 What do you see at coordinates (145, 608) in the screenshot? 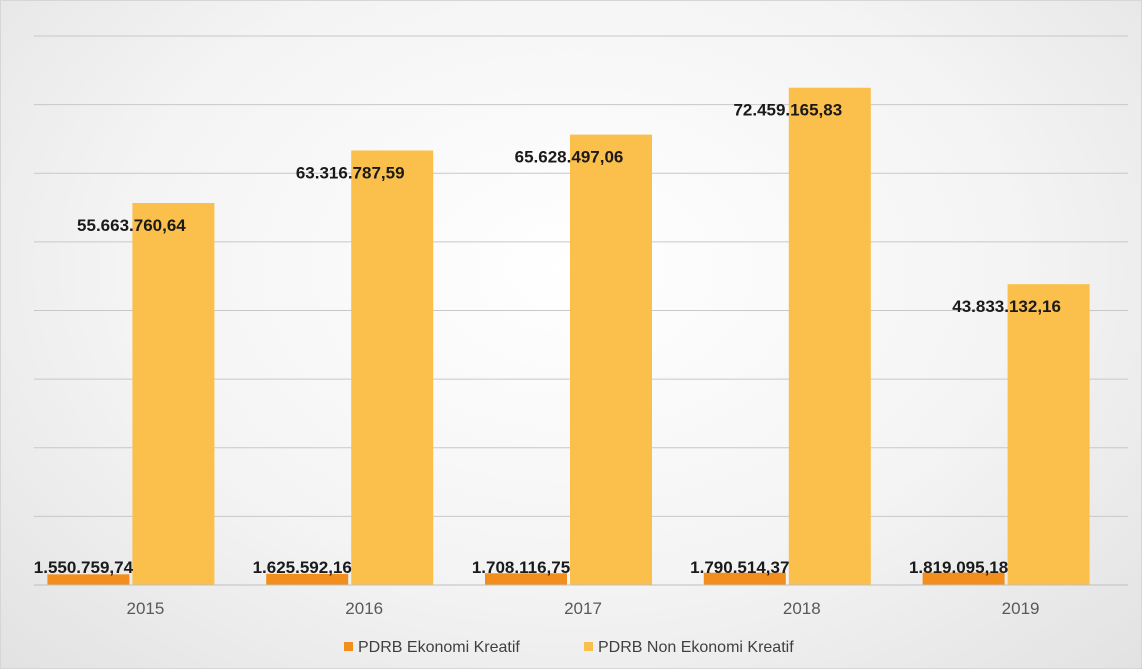
I see `x-tick-label: 2015` at bounding box center [145, 608].